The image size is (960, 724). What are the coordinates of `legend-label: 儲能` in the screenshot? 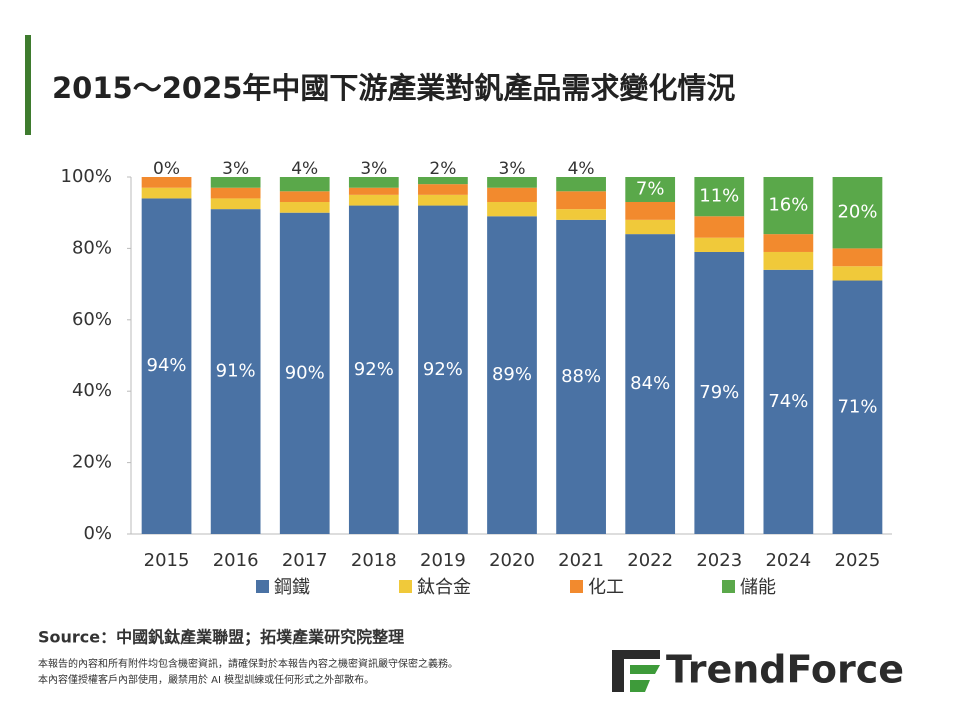 It's located at (758, 587).